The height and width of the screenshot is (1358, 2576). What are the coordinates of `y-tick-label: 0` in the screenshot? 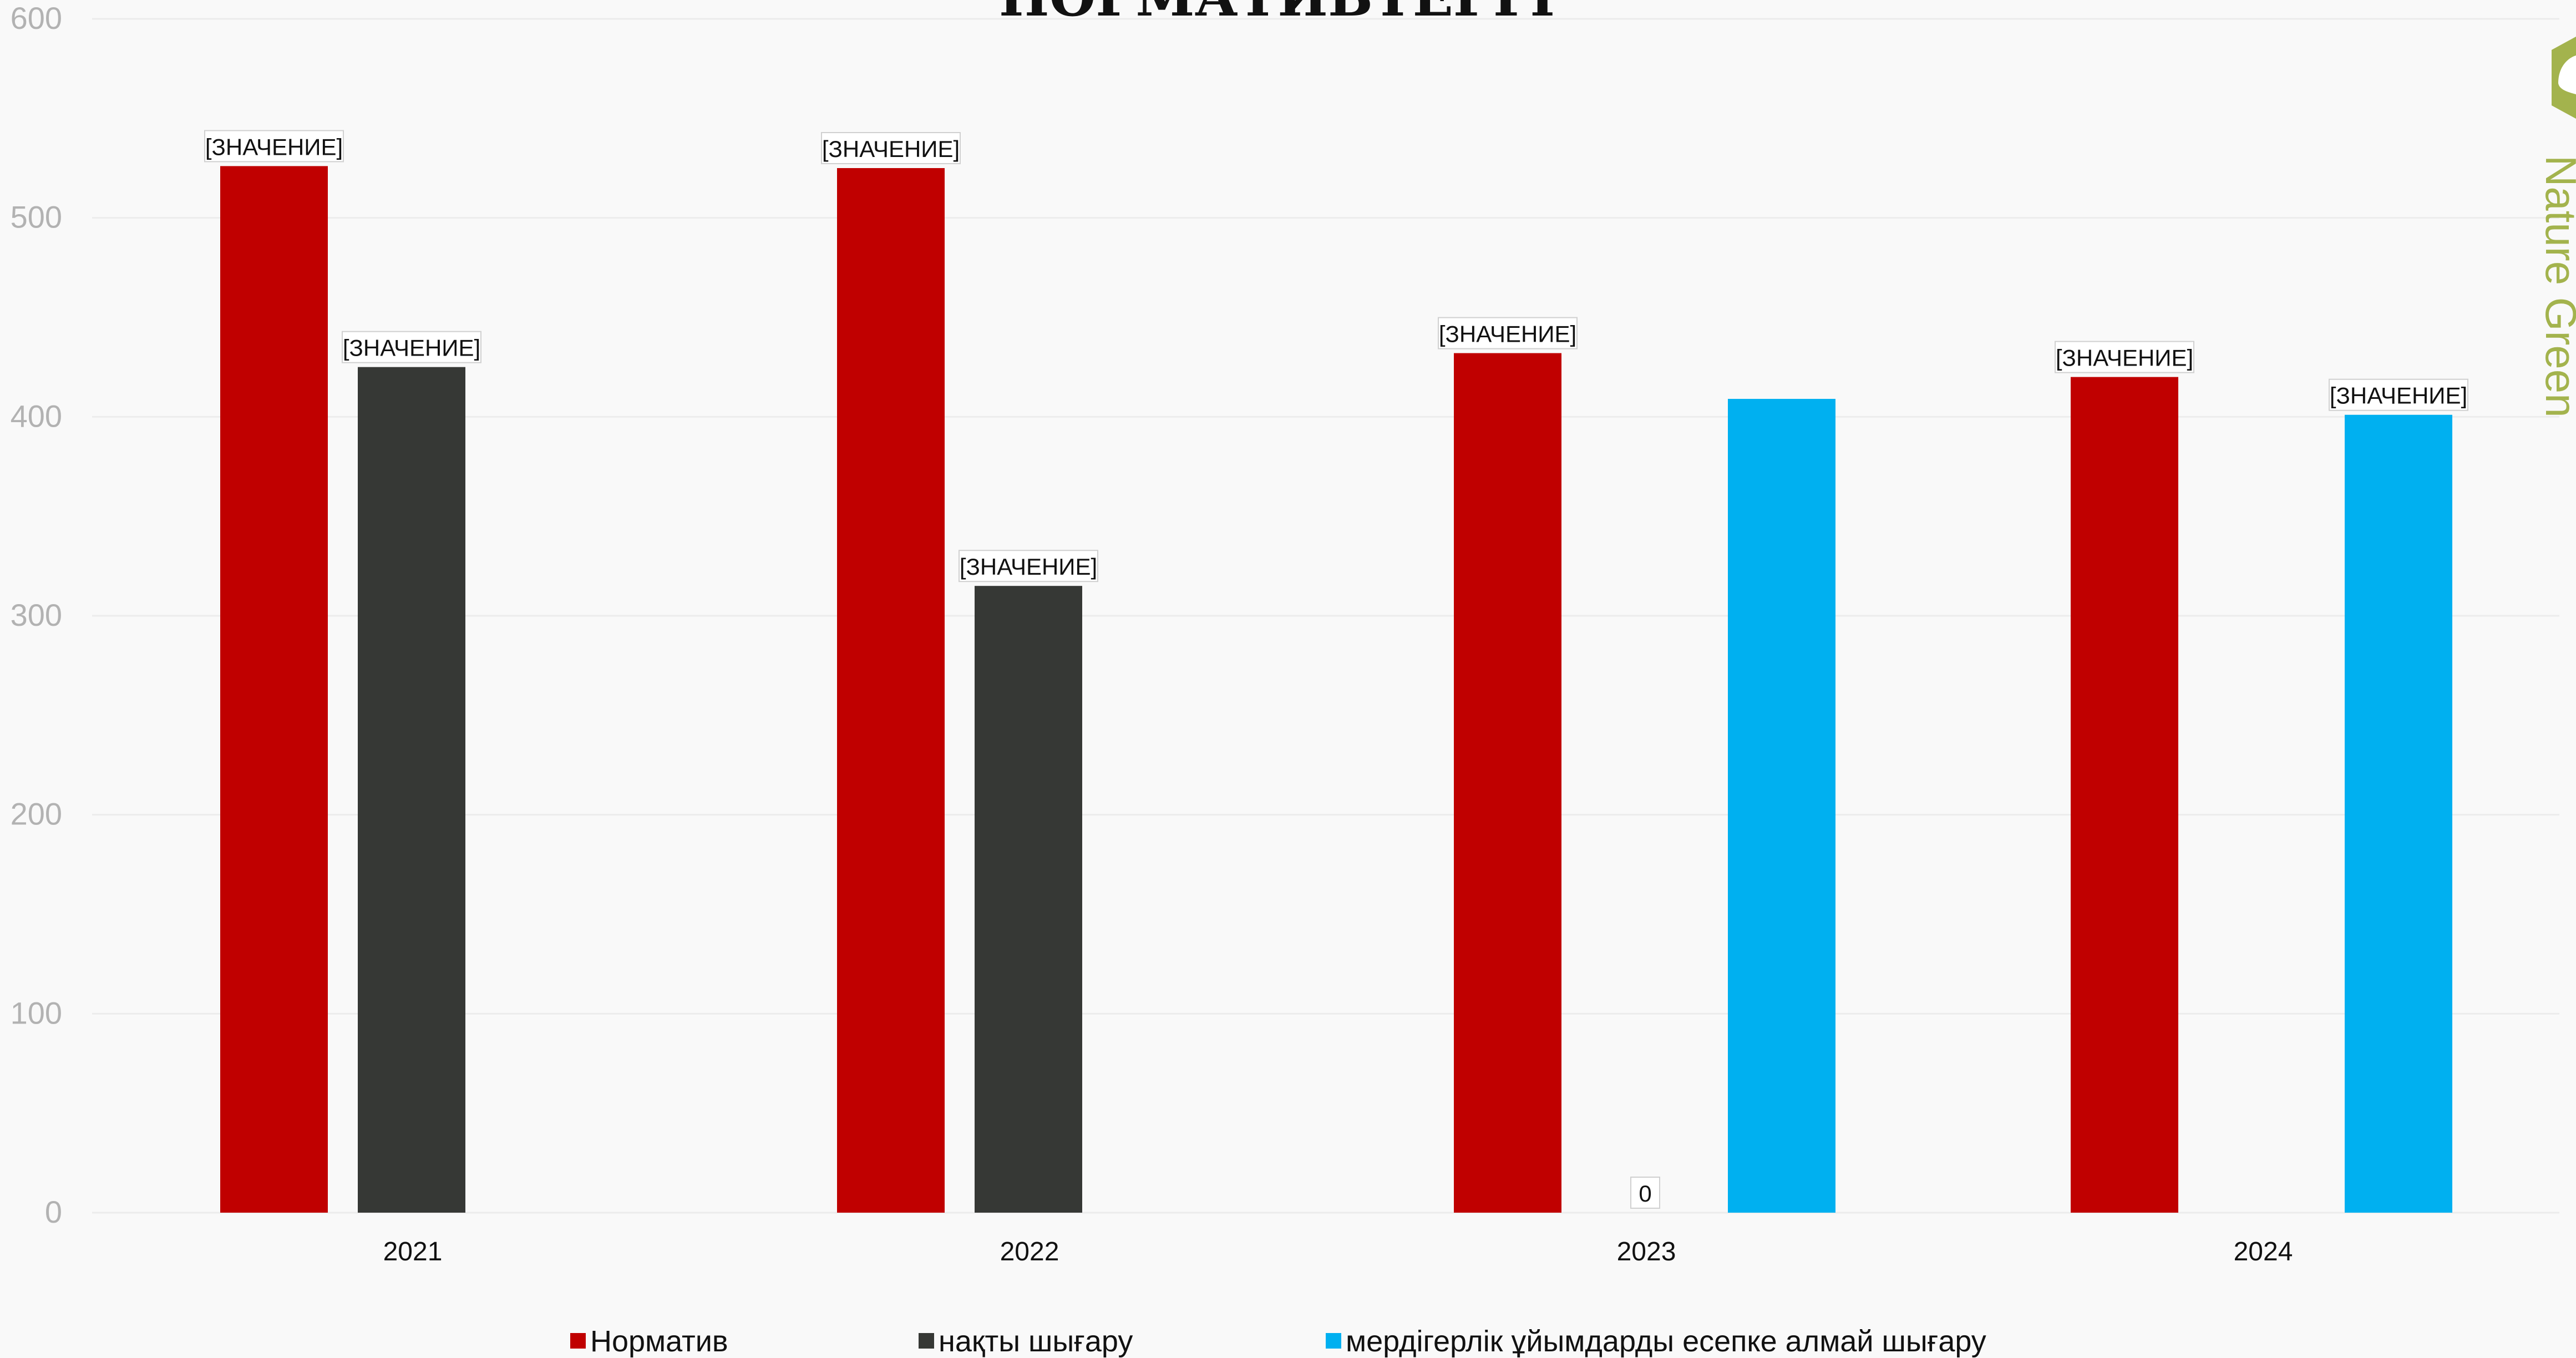 It's located at (53, 1212).